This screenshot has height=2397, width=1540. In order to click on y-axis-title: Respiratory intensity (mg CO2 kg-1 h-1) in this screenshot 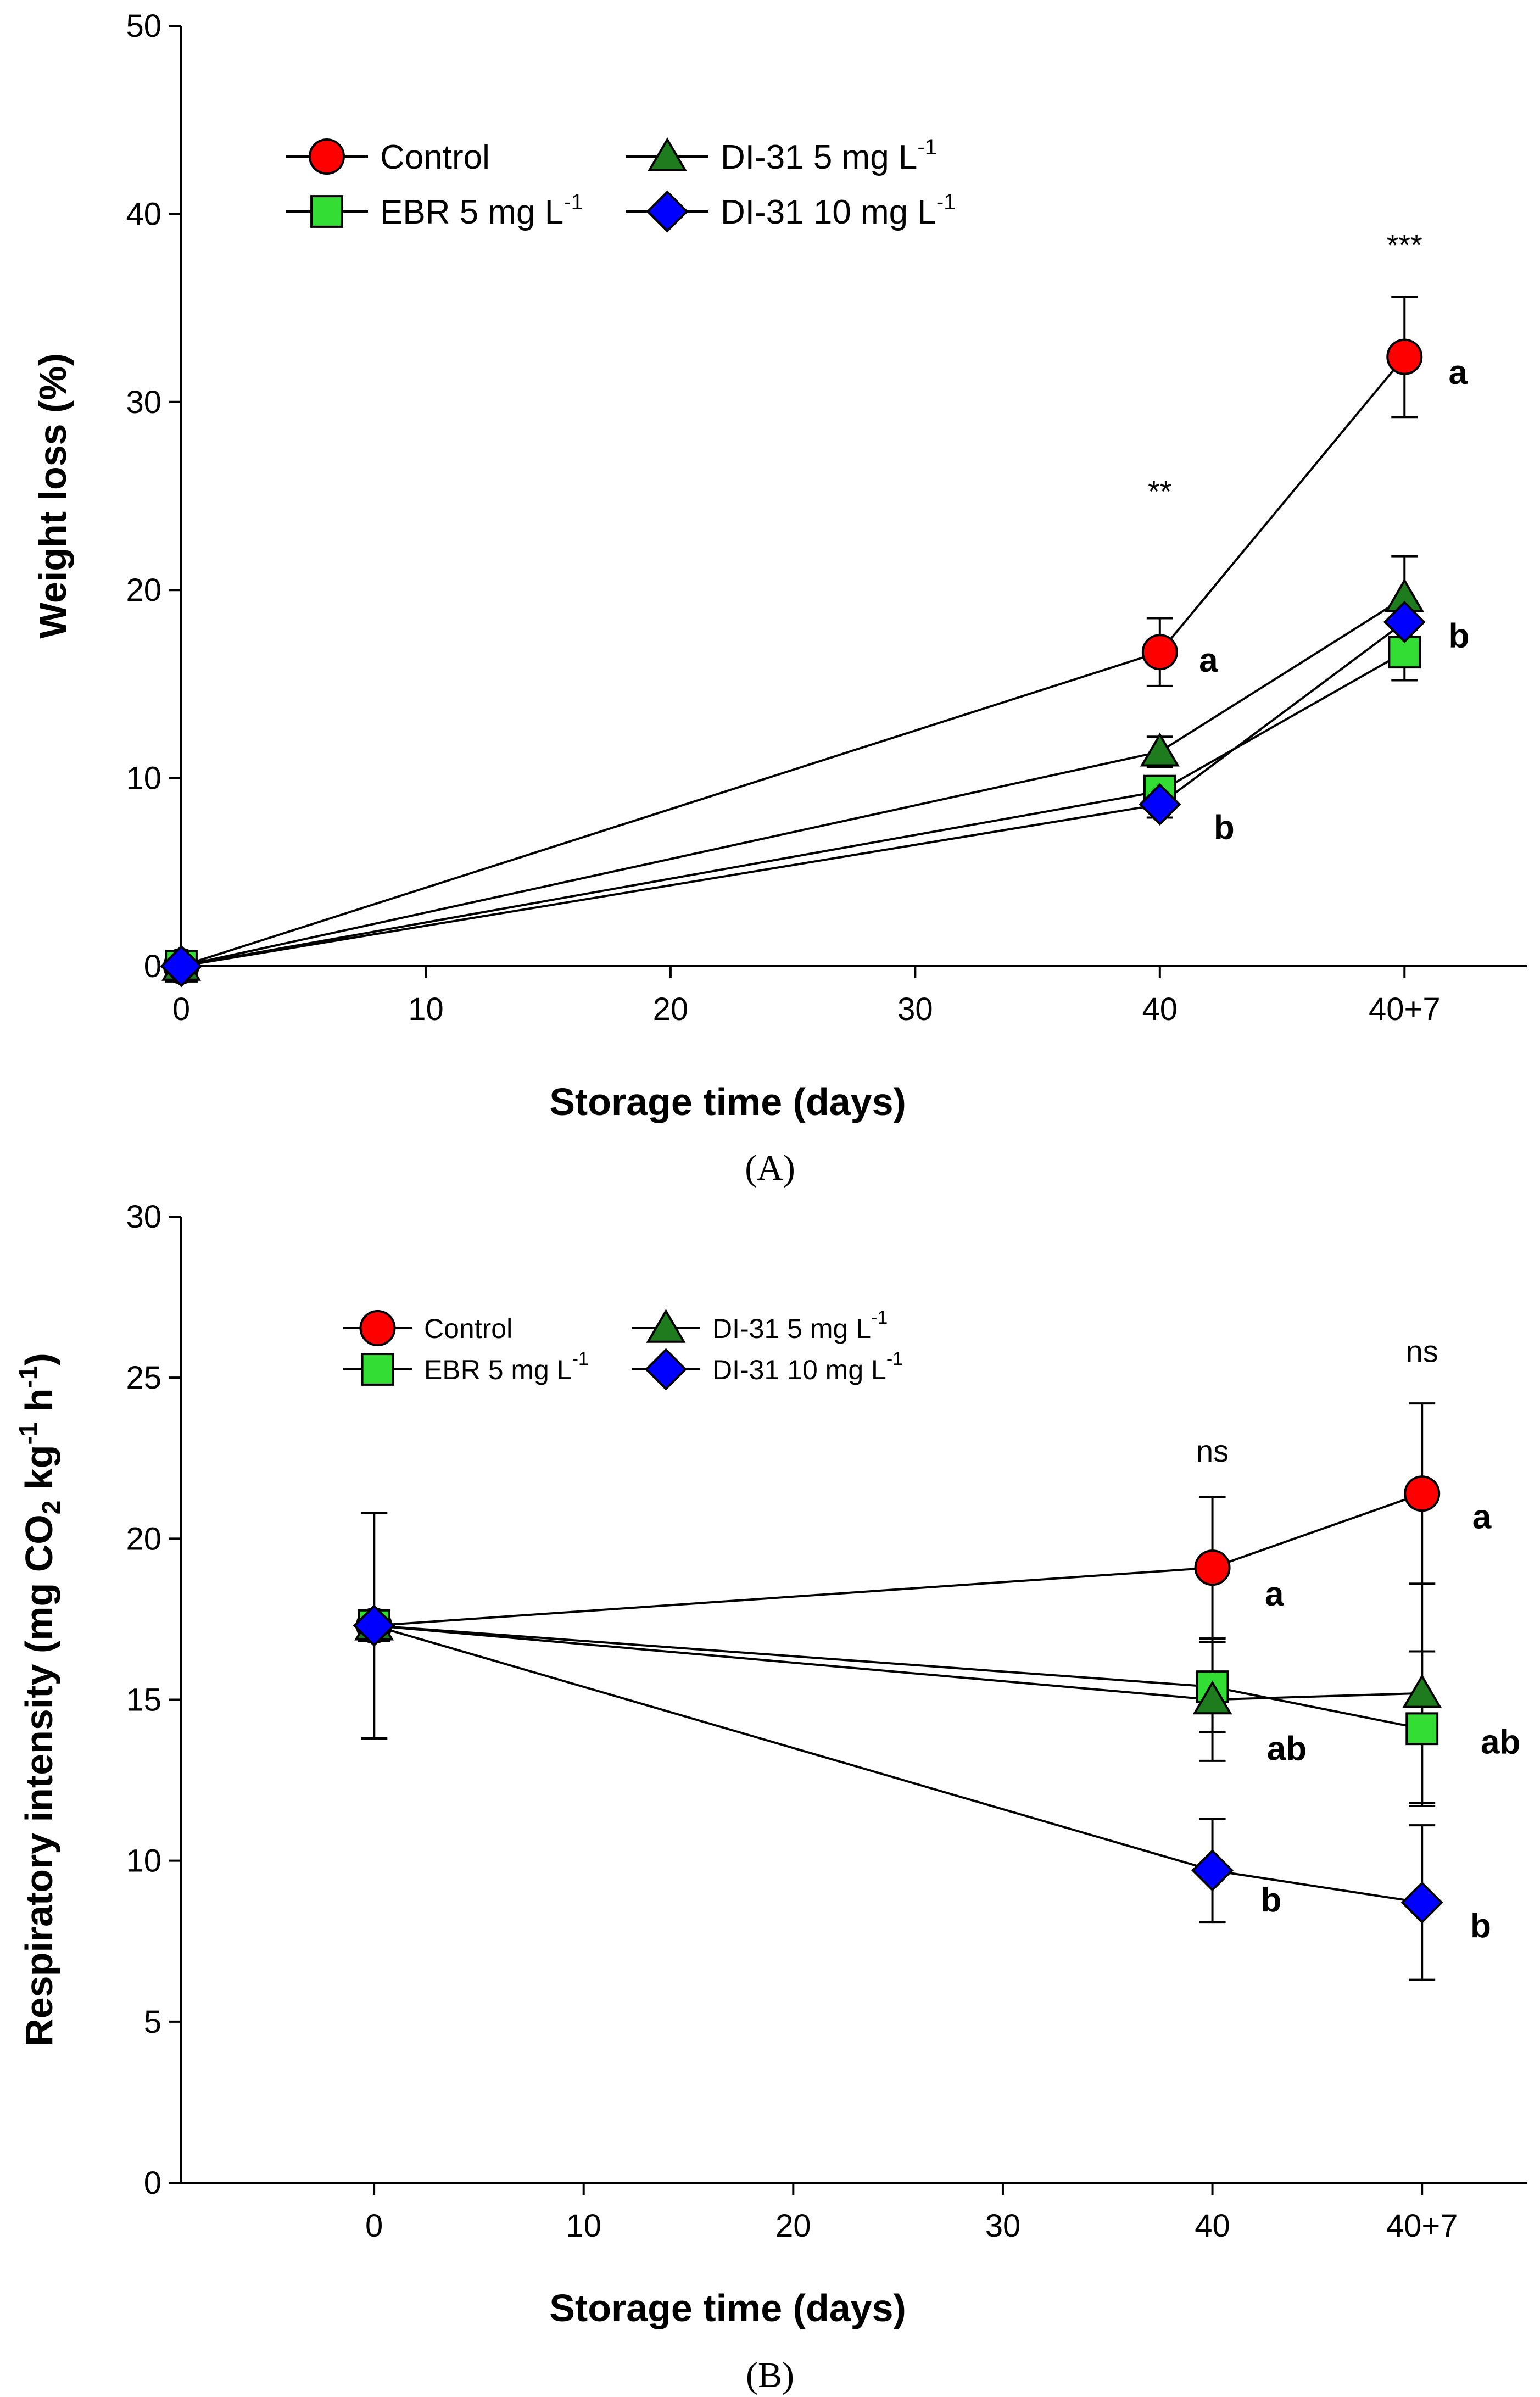, I will do `click(40, 1700)`.